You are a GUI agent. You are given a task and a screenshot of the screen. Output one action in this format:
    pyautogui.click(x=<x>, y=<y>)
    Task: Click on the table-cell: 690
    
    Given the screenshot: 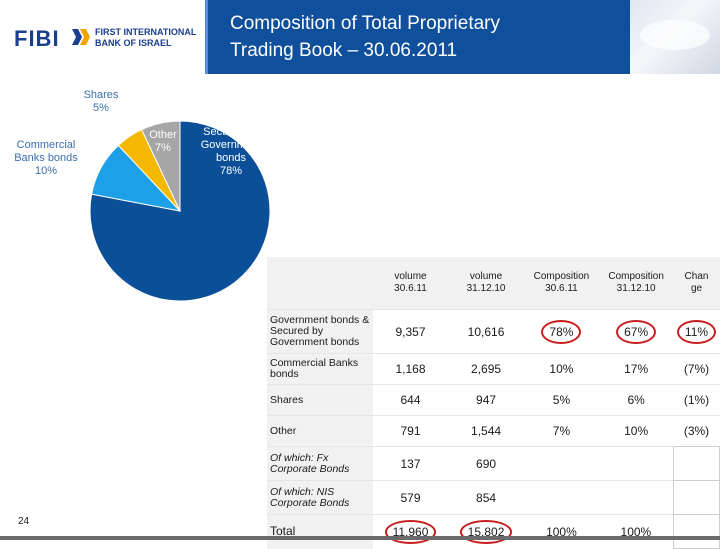 What is the action you would take?
    pyautogui.click(x=486, y=463)
    